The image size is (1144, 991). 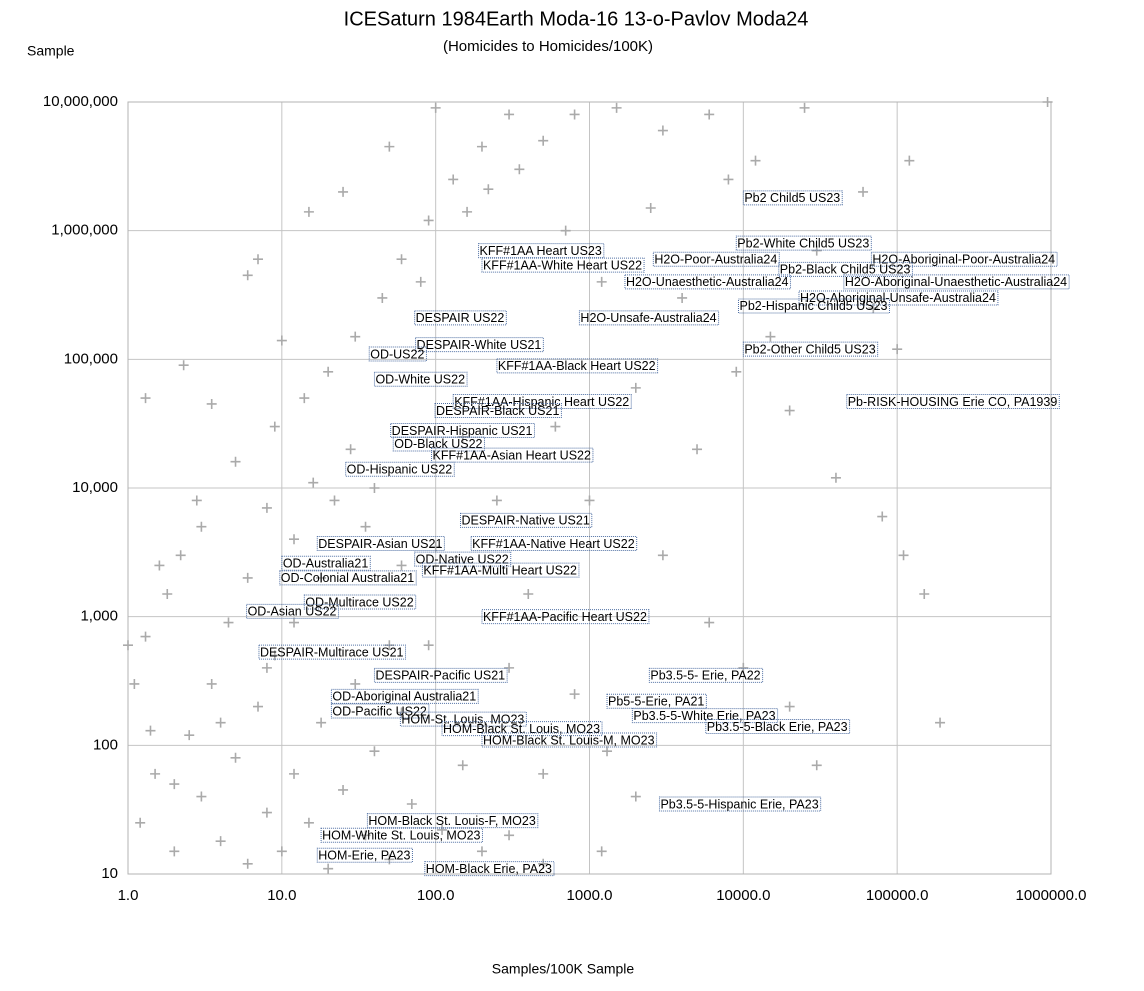 I want to click on annotation-label: DESPAIR-Black US21, so click(x=497, y=411).